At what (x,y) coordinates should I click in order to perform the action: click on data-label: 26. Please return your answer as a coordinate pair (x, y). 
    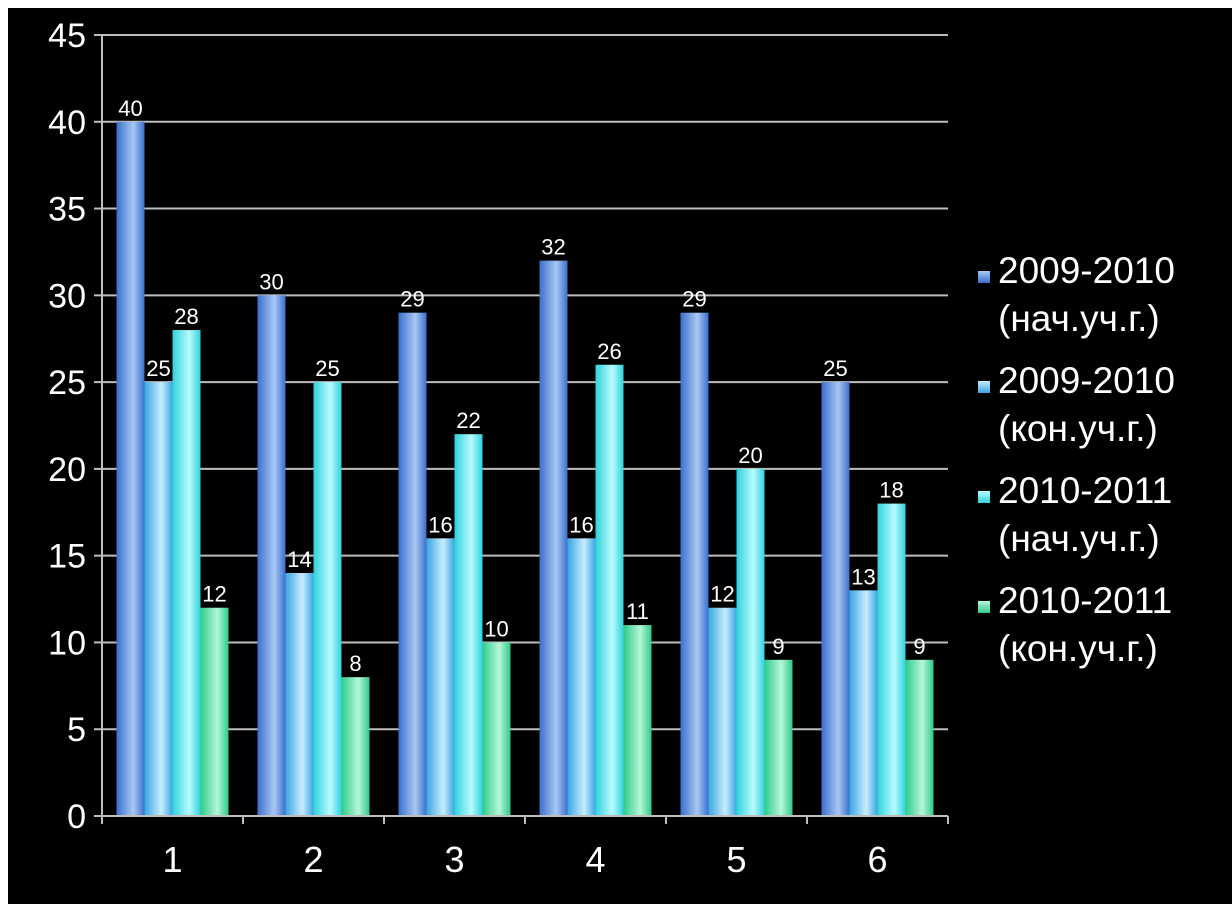
    Looking at the image, I should click on (609, 351).